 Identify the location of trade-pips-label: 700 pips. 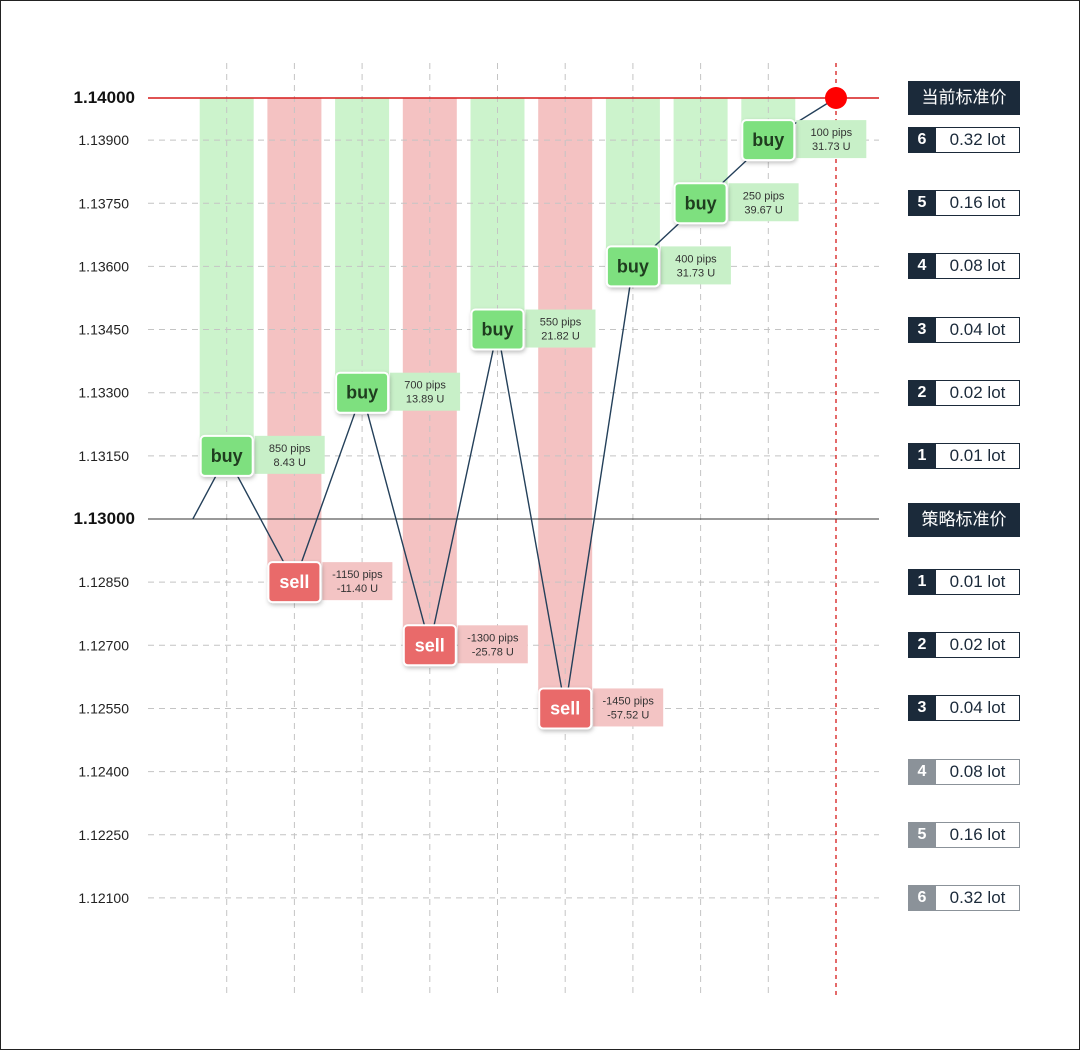
(425, 386).